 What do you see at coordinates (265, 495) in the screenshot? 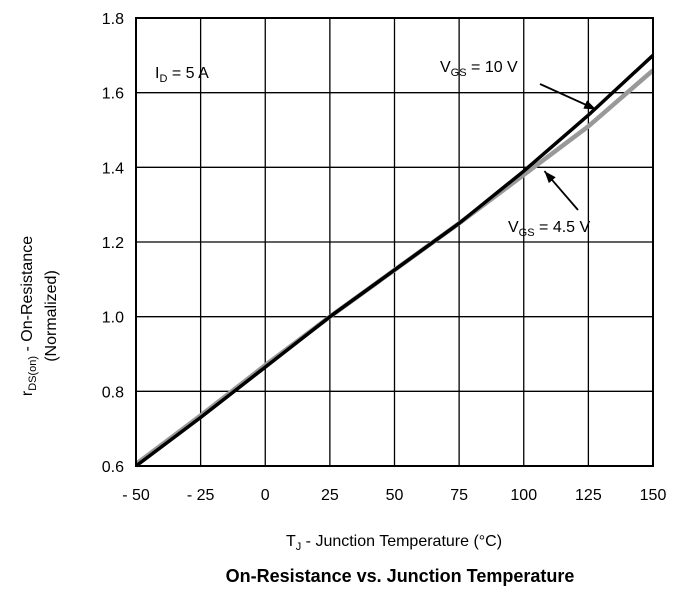
I see `x-tick-label: 0` at bounding box center [265, 495].